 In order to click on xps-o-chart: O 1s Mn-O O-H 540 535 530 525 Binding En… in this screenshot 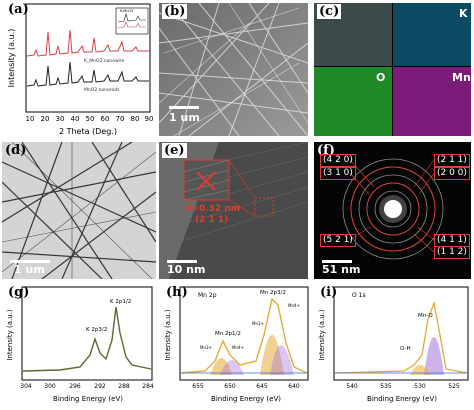, I will do `click(393, 344)`.